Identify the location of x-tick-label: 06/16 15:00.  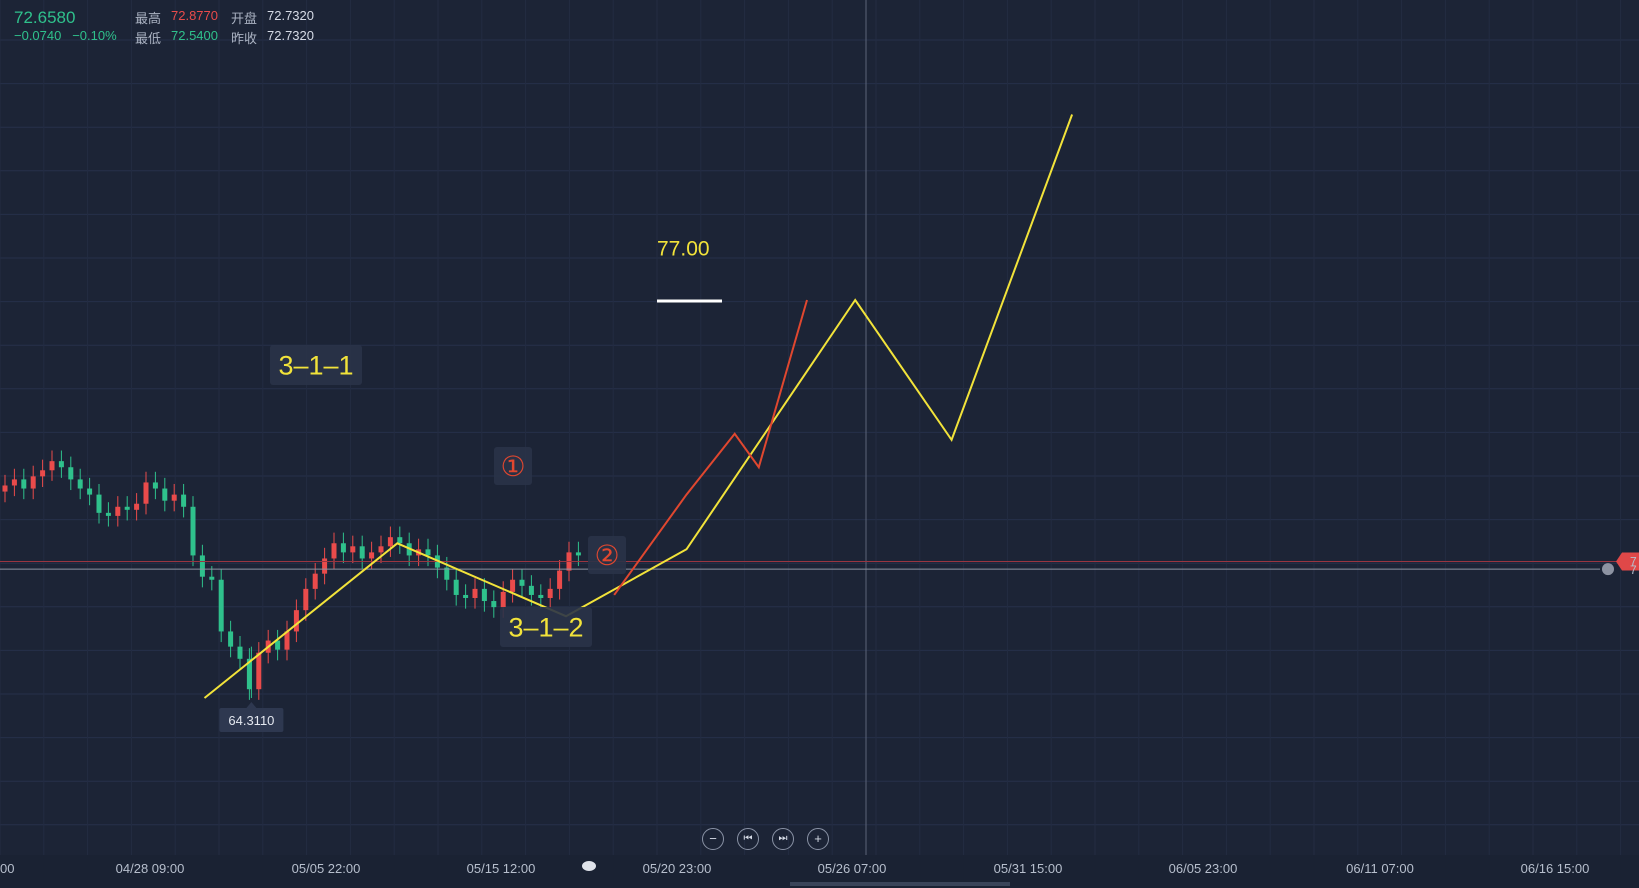
(1555, 868).